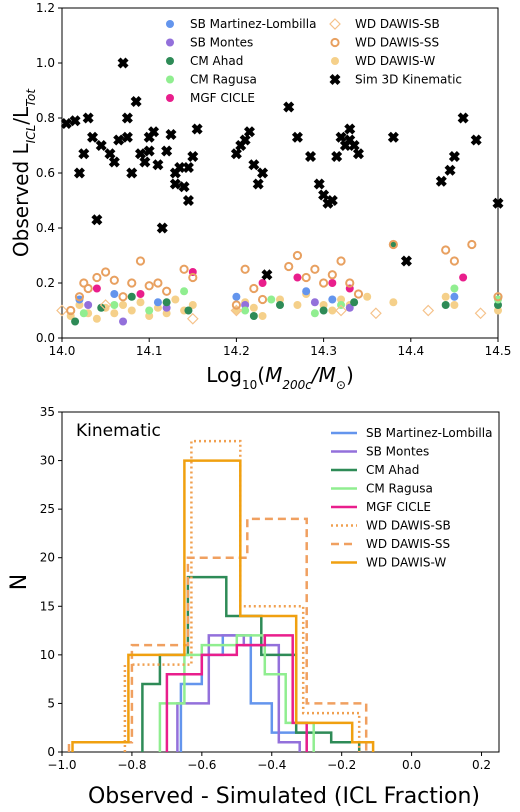 This screenshot has height=812, width=520. I want to click on scatter-ytick-label: 1.0, so click(45, 63).